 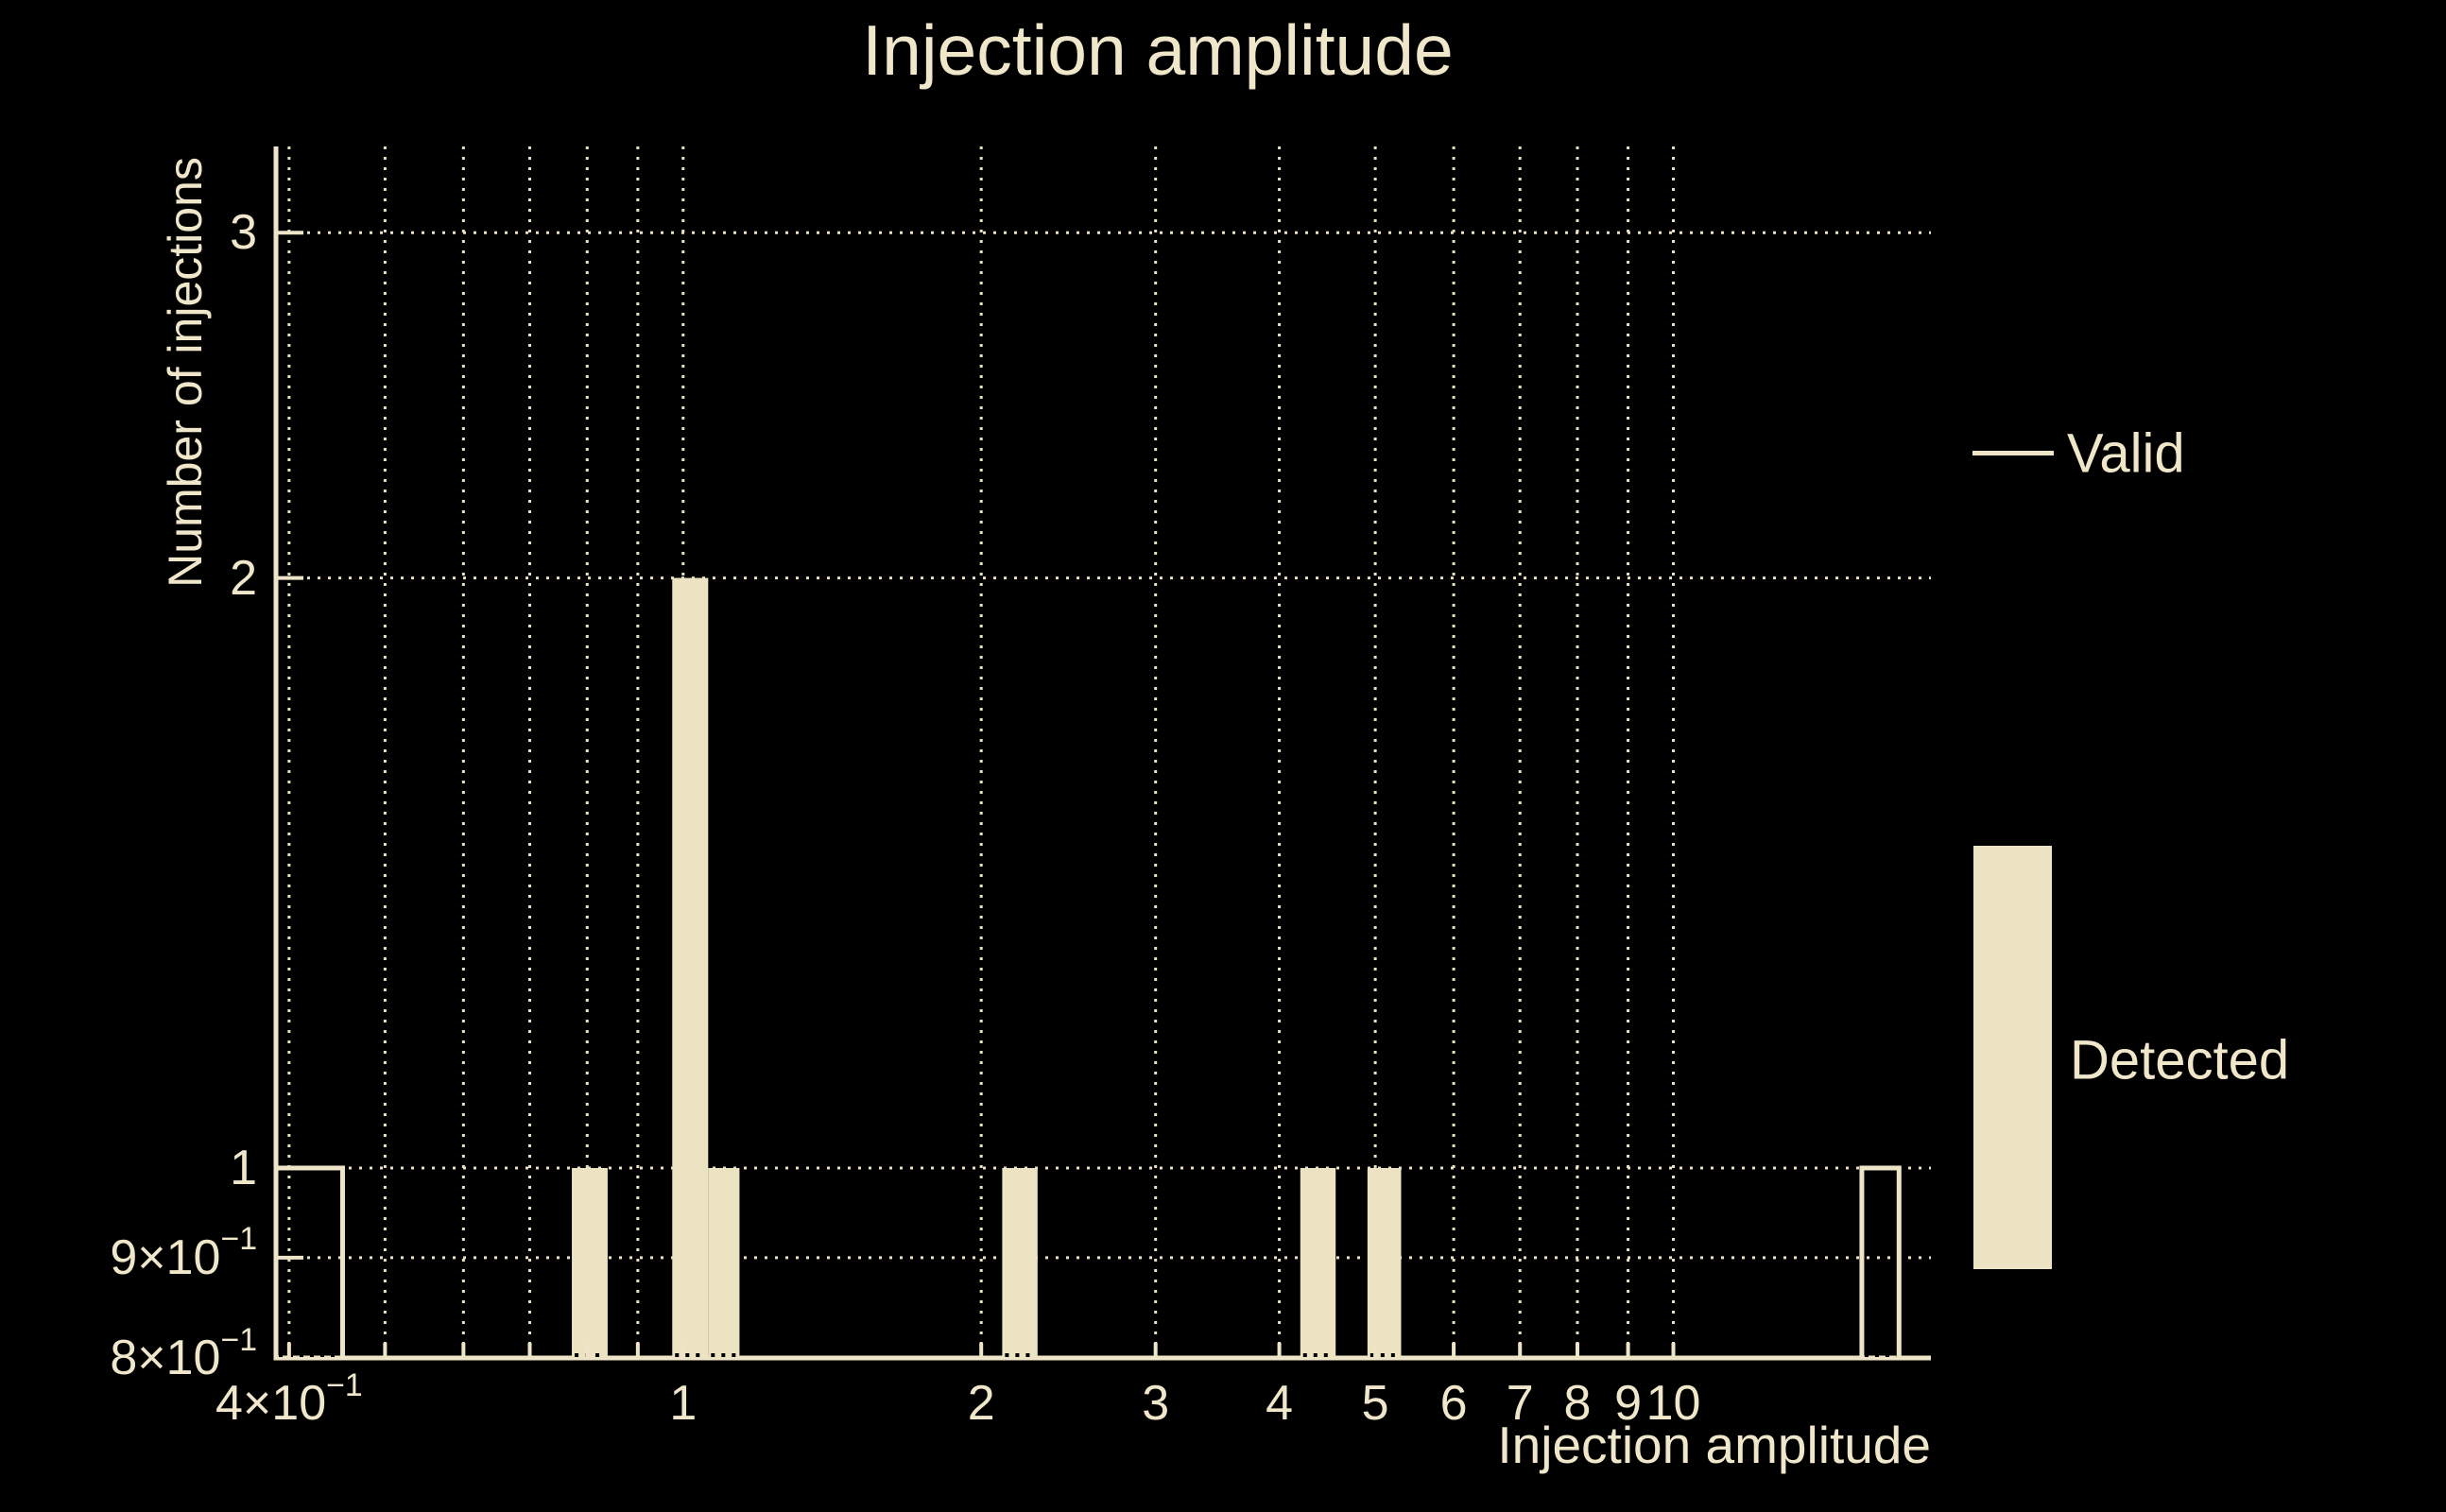 What do you see at coordinates (1280, 1403) in the screenshot?
I see `x-tick-label: 4` at bounding box center [1280, 1403].